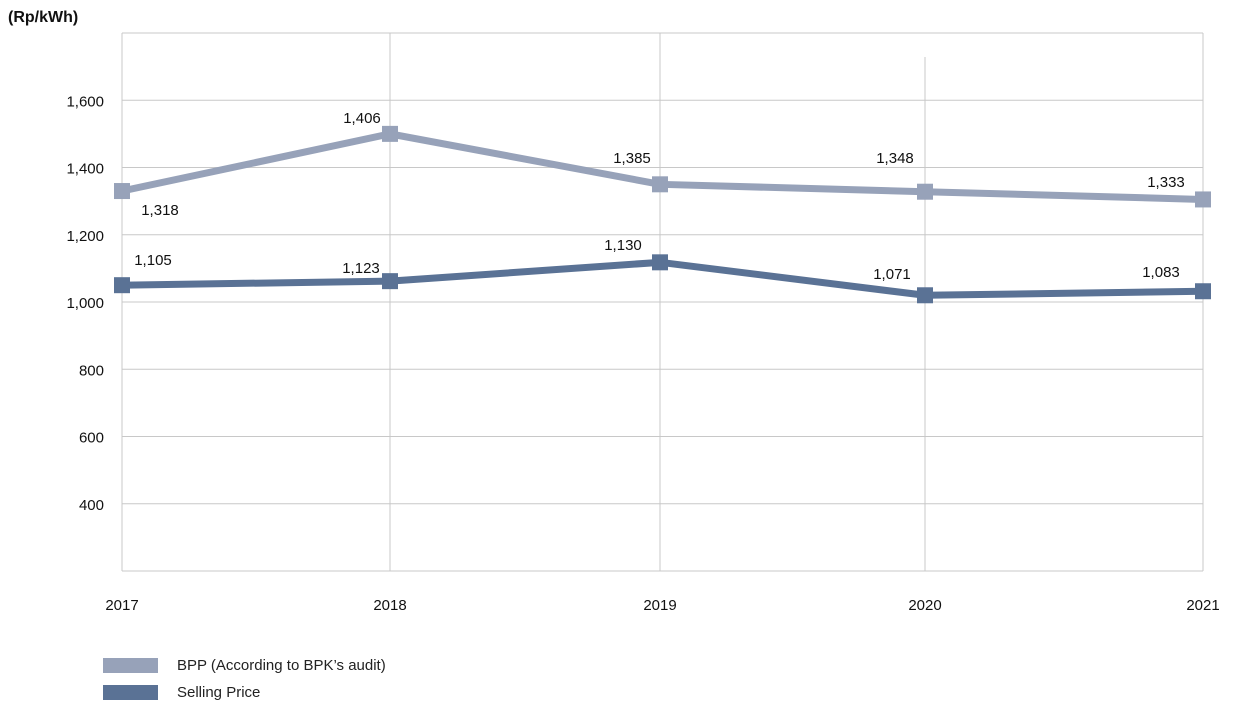  Describe the element at coordinates (160, 210) in the screenshot. I see `data-label: 1,318` at that location.